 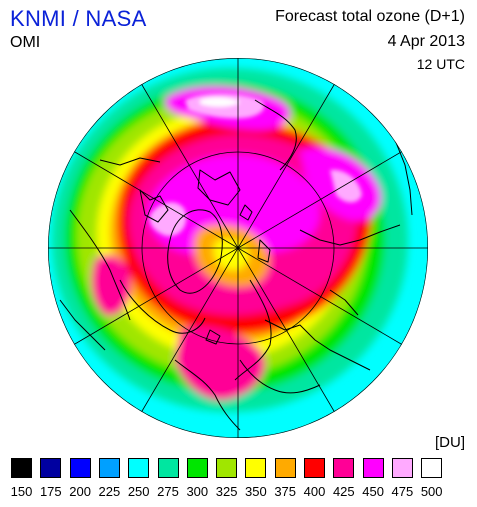 What do you see at coordinates (440, 64) in the screenshot?
I see `forecast-time: 12 UTC` at bounding box center [440, 64].